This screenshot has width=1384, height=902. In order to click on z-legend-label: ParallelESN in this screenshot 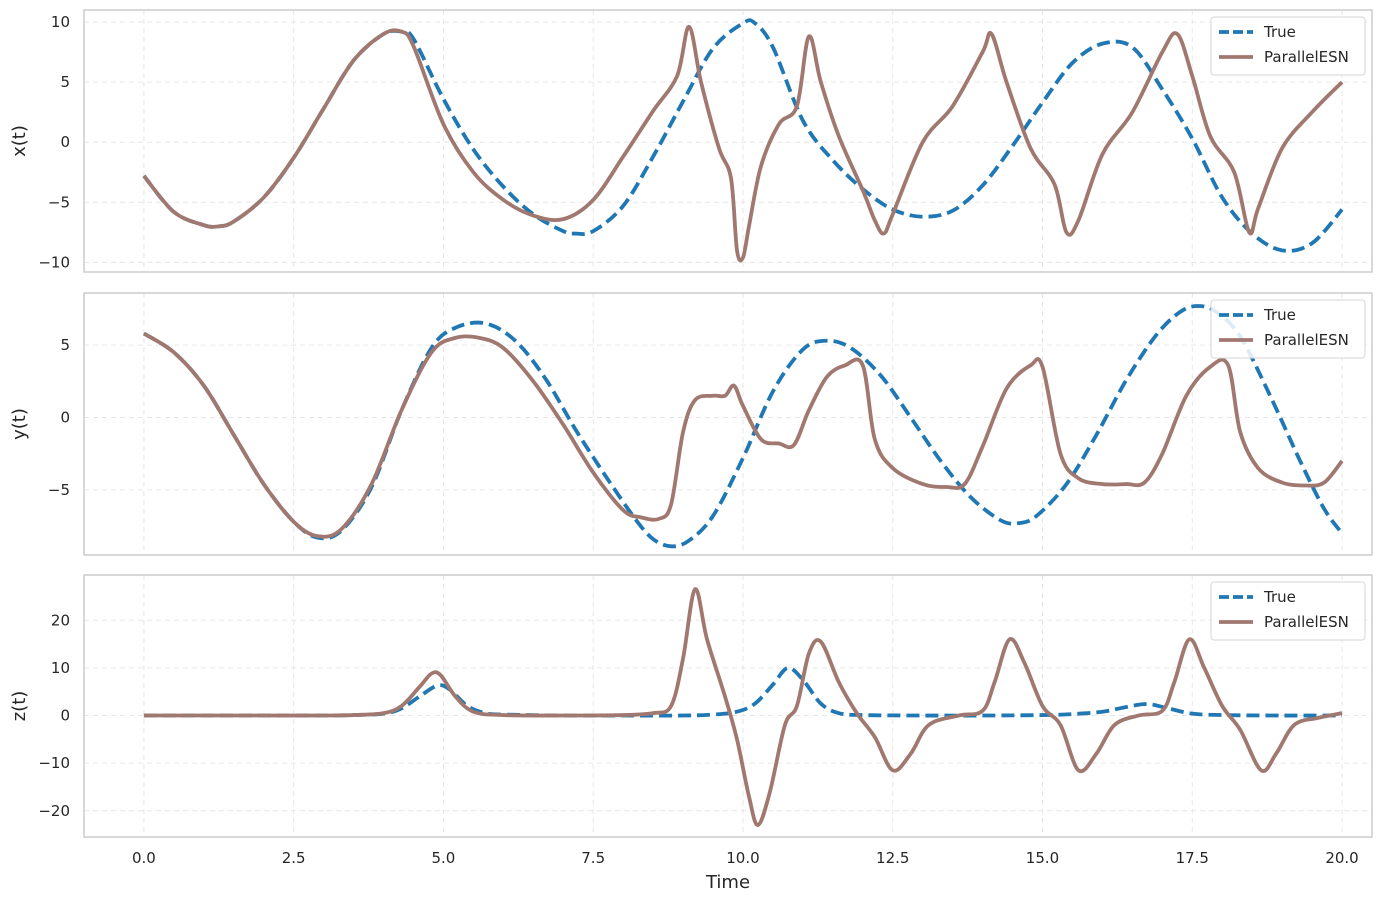, I will do `click(1306, 622)`.